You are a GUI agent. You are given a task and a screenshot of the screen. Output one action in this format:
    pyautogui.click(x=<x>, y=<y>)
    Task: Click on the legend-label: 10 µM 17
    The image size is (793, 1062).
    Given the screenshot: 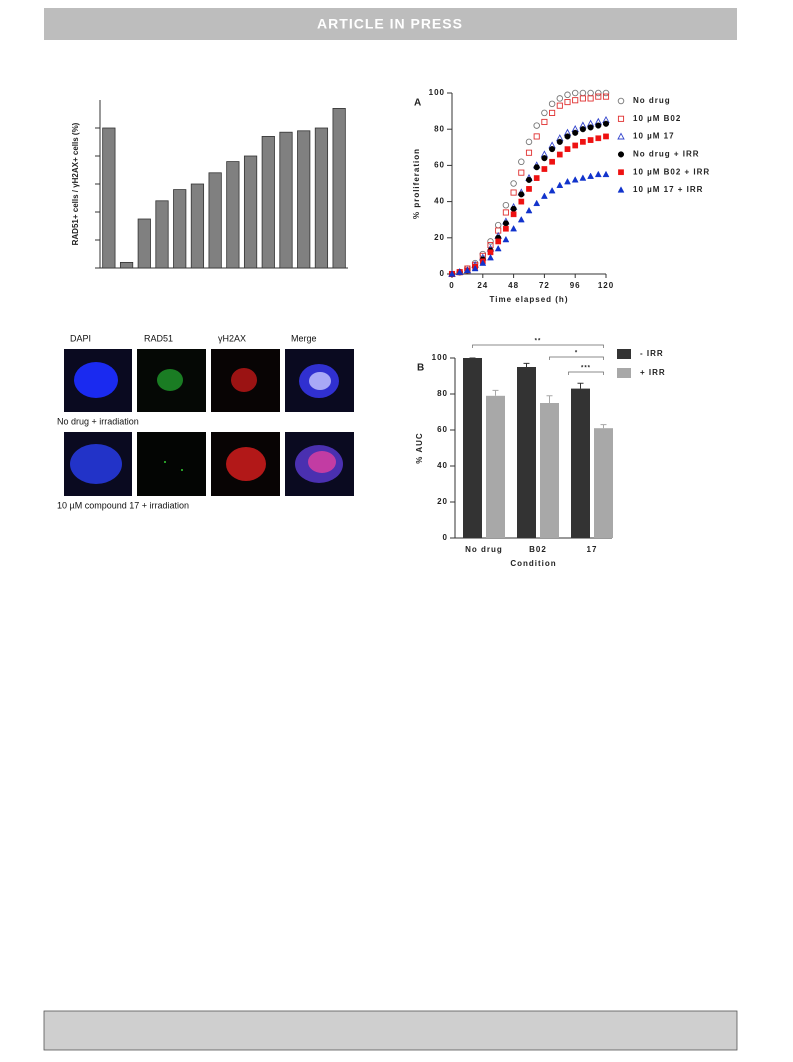 What is the action you would take?
    pyautogui.click(x=654, y=136)
    